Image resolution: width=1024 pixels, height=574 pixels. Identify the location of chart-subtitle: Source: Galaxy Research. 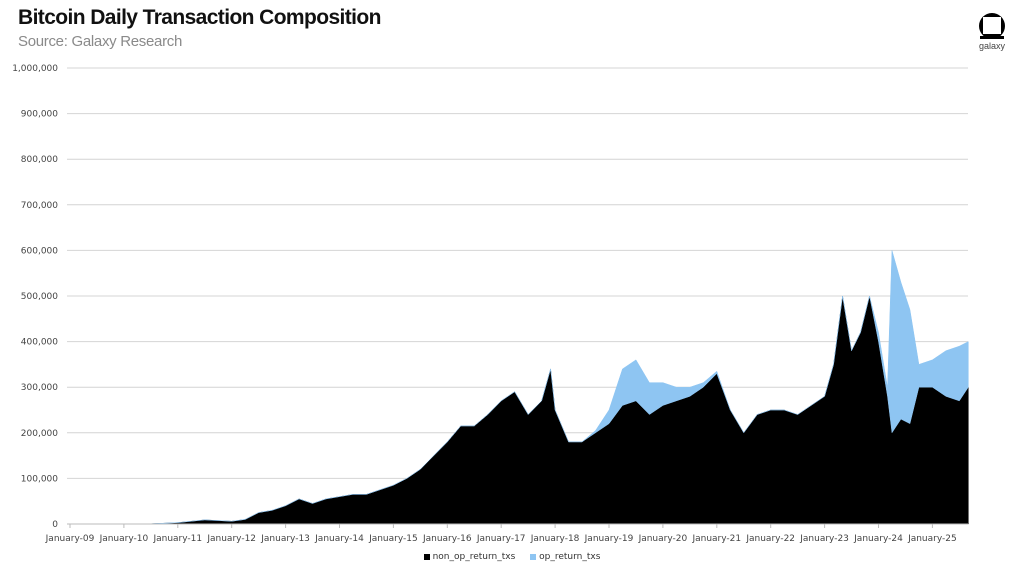
(100, 41).